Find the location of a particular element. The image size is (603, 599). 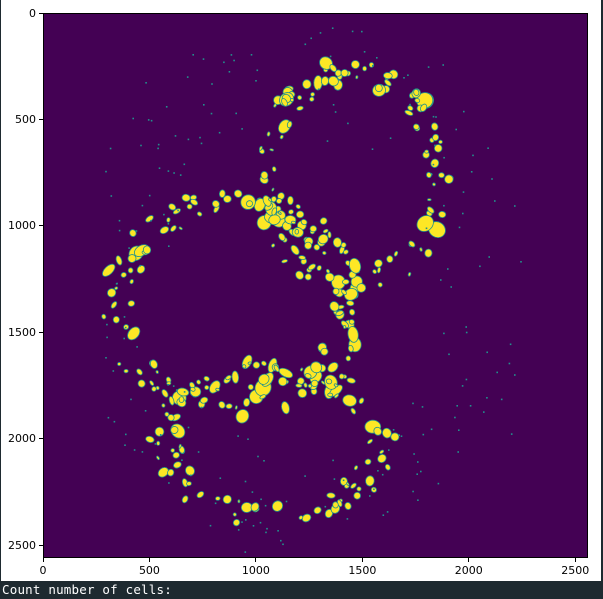

y-tick-mark is located at coordinates (41, 332).